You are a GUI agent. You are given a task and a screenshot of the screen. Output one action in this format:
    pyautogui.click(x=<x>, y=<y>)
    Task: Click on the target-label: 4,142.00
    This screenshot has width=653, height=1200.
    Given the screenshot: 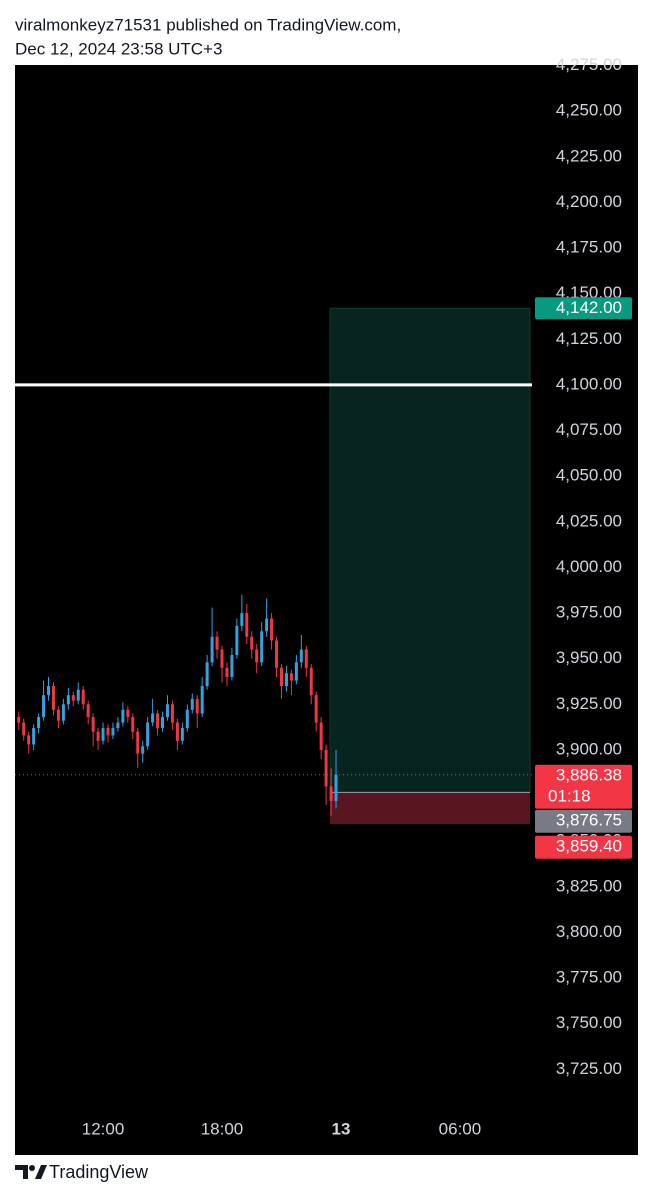 What is the action you would take?
    pyautogui.click(x=589, y=307)
    